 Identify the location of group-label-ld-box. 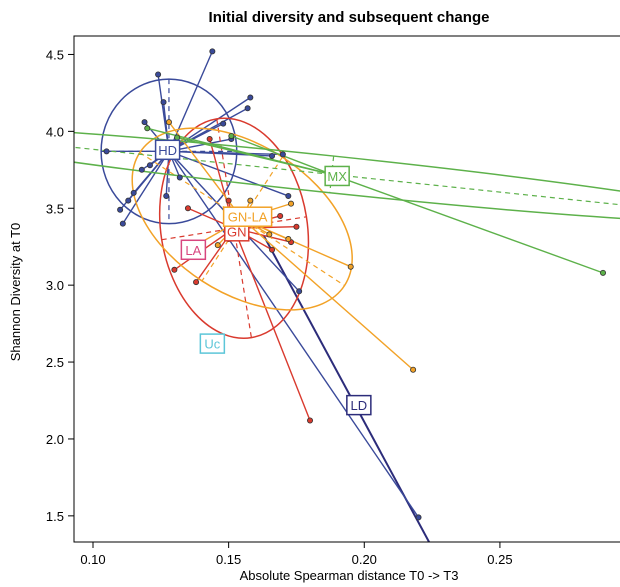
(359, 405).